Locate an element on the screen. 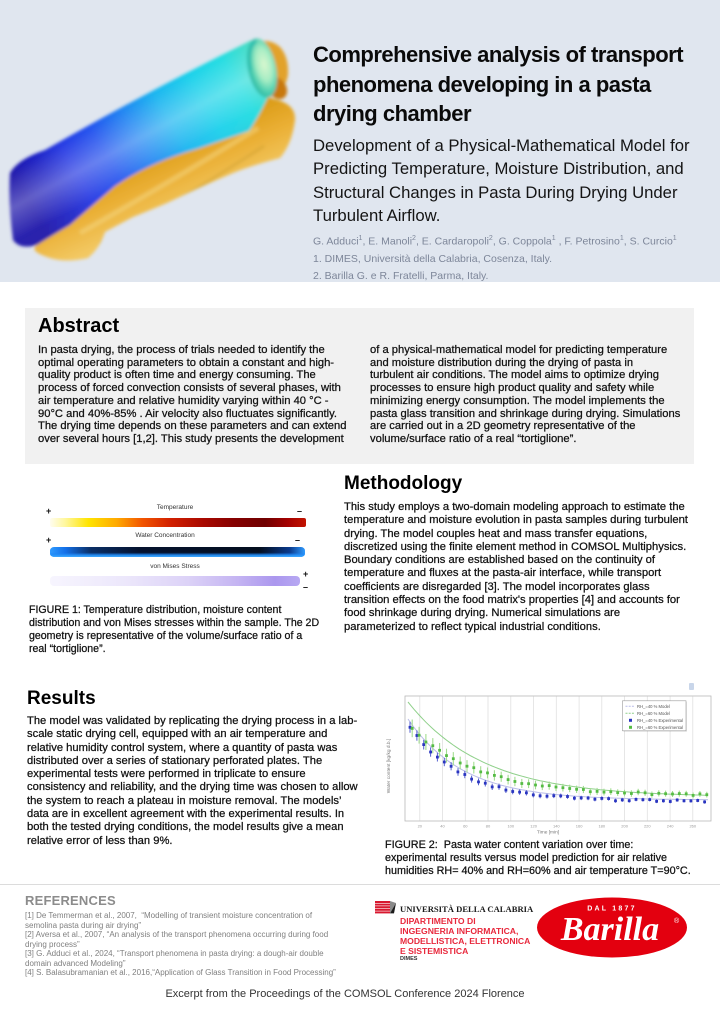  svg-text: 260 is located at coordinates (692, 826).